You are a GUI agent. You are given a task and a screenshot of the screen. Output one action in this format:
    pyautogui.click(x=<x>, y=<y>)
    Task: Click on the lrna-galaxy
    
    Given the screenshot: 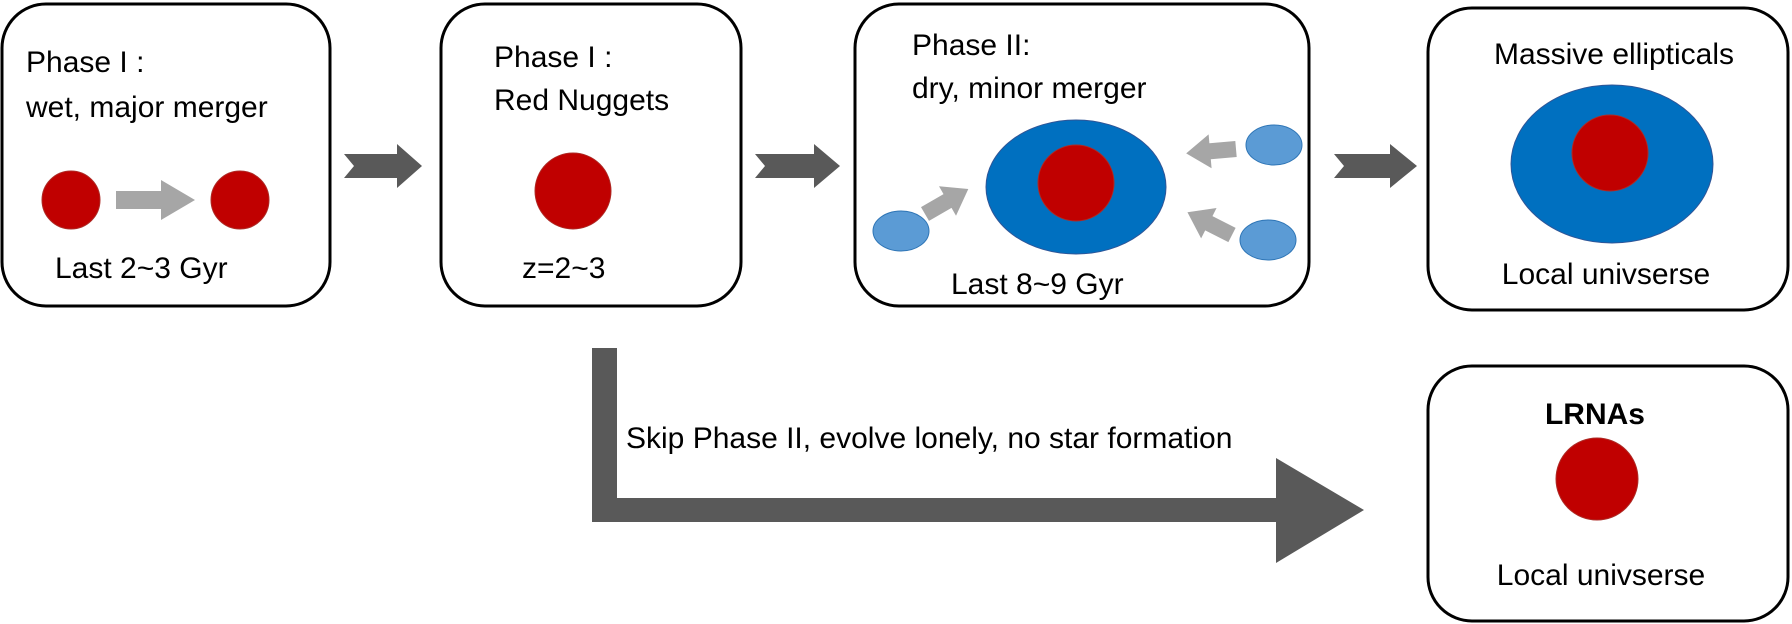 What is the action you would take?
    pyautogui.click(x=1597, y=479)
    